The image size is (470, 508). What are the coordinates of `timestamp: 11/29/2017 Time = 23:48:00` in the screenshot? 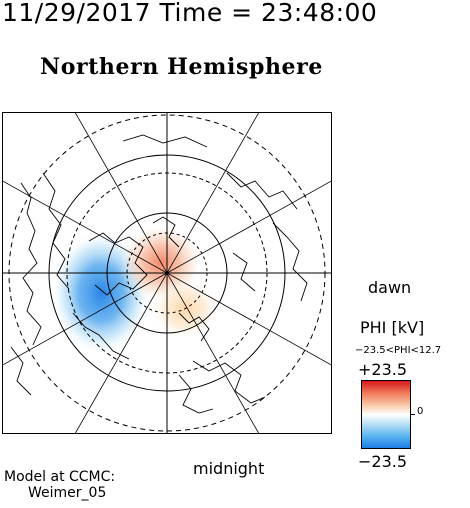 It's located at (190, 13).